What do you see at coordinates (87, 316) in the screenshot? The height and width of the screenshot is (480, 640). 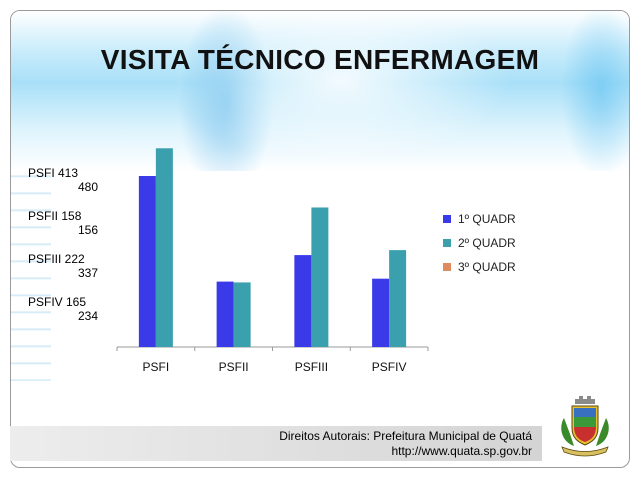 I see `side-label-line2: 234` at bounding box center [87, 316].